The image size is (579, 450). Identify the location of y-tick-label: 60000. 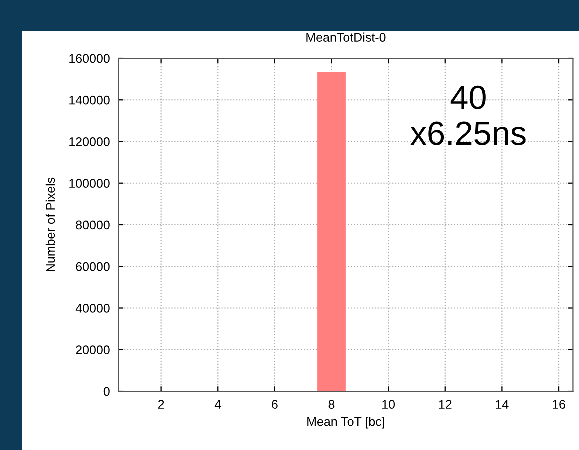
(93, 267).